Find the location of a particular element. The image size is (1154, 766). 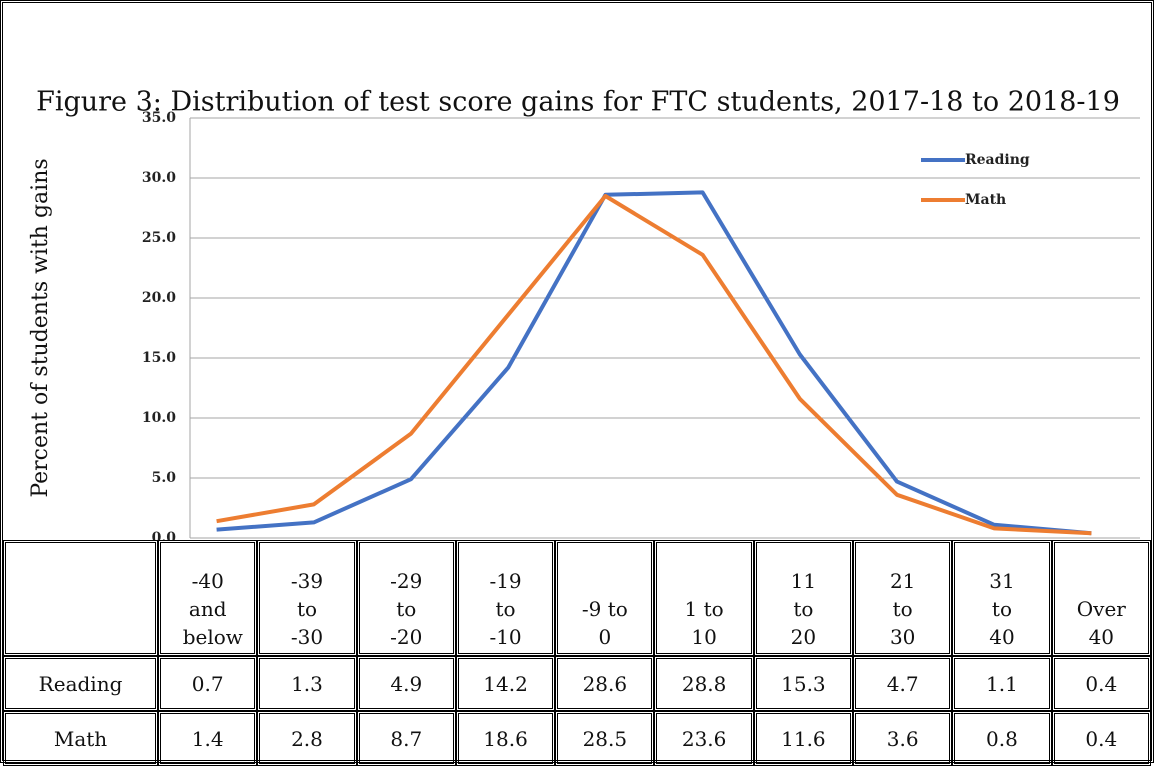

value-cell: 11.6 is located at coordinates (803, 738).